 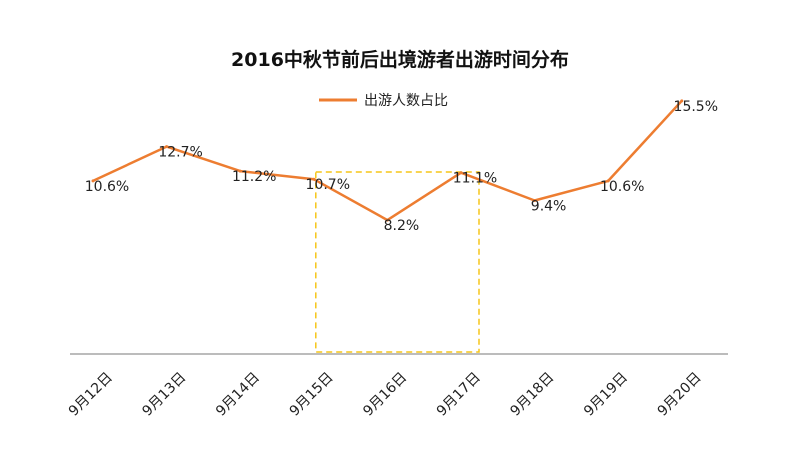 I want to click on legend: 出游人数占比, so click(x=383, y=101).